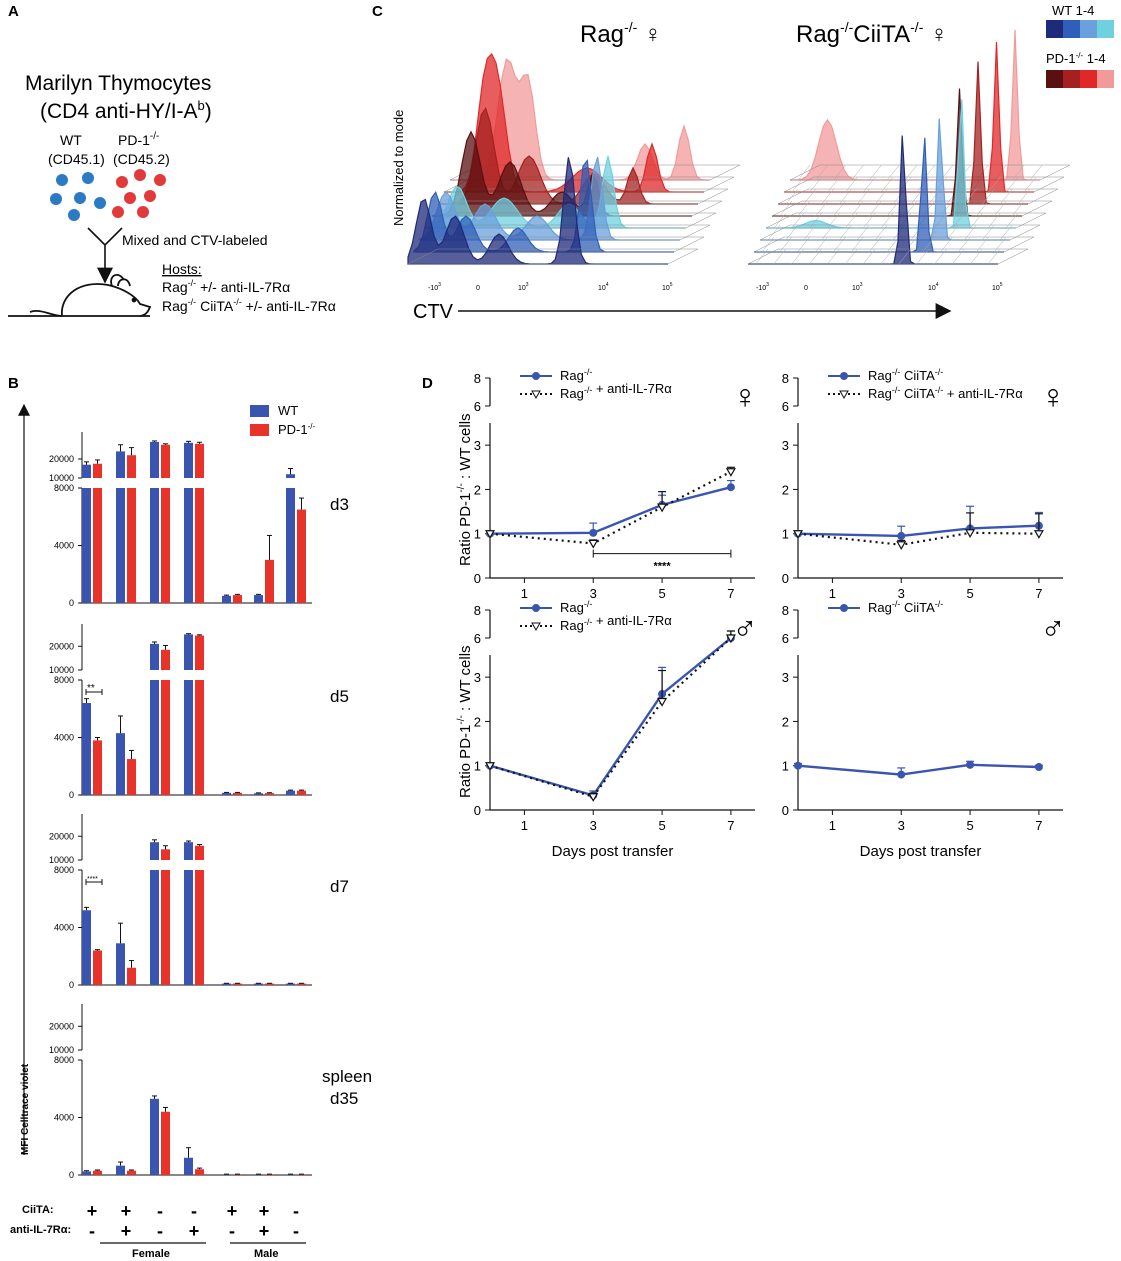 This screenshot has height=1261, width=1121. What do you see at coordinates (478, 288) in the screenshot?
I see `rag-tick-label-2: 0` at bounding box center [478, 288].